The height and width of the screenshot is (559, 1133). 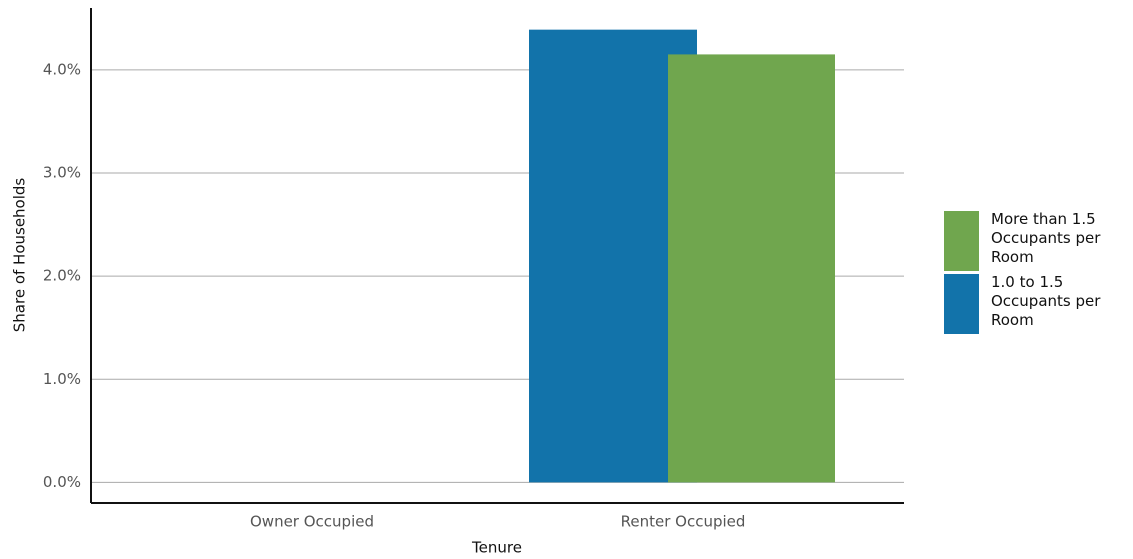 What do you see at coordinates (751, 268) in the screenshot?
I see `bar` at bounding box center [751, 268].